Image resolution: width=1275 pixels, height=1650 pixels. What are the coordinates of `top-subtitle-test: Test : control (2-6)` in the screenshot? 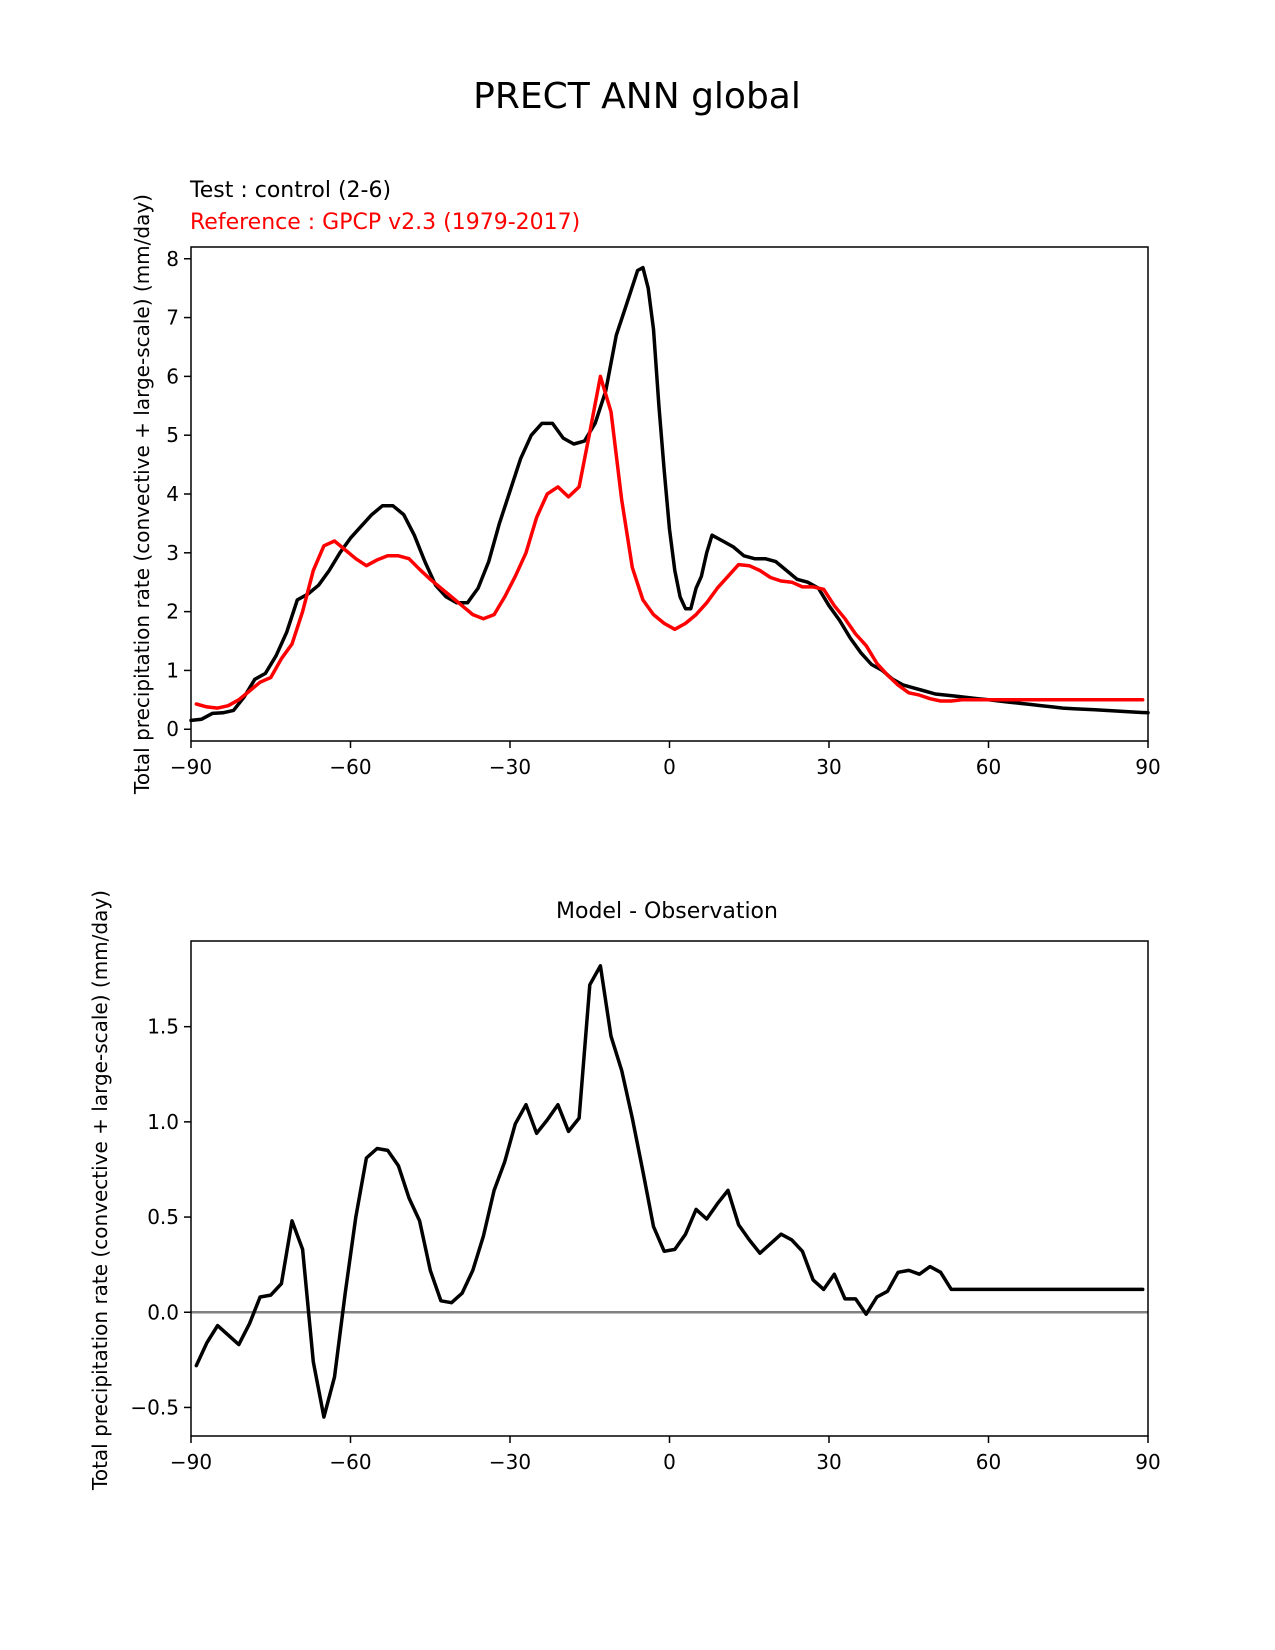 It's located at (290, 190).